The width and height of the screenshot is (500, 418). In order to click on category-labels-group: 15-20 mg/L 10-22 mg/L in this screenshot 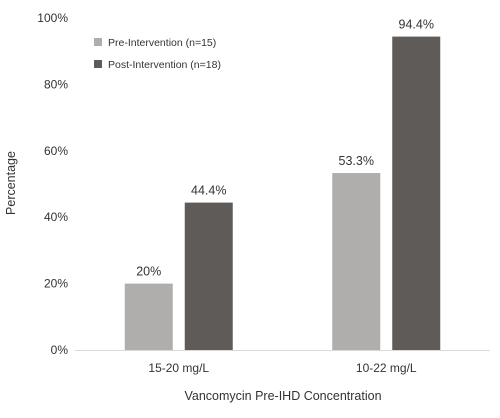, I will do `click(282, 368)`.